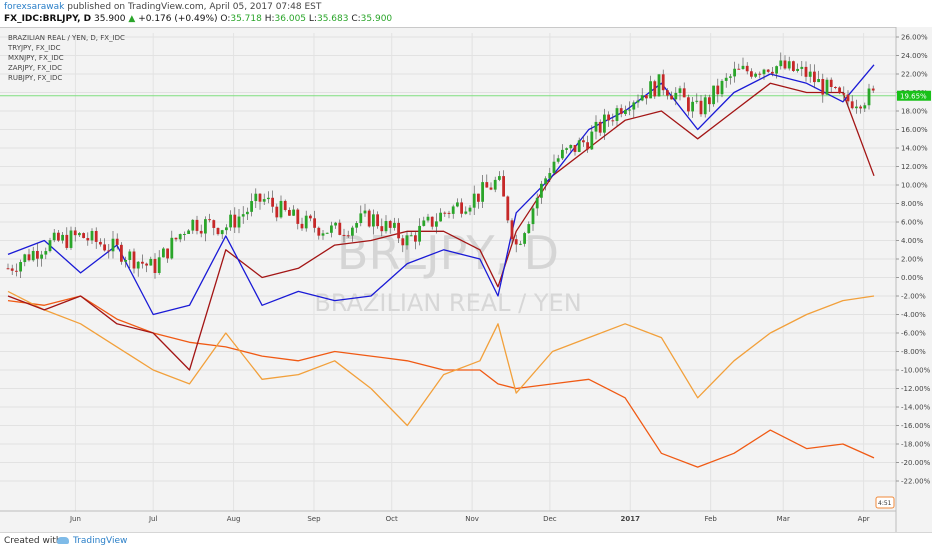  What do you see at coordinates (914, 130) in the screenshot?
I see `y-tick-label: 16.00%` at bounding box center [914, 130].